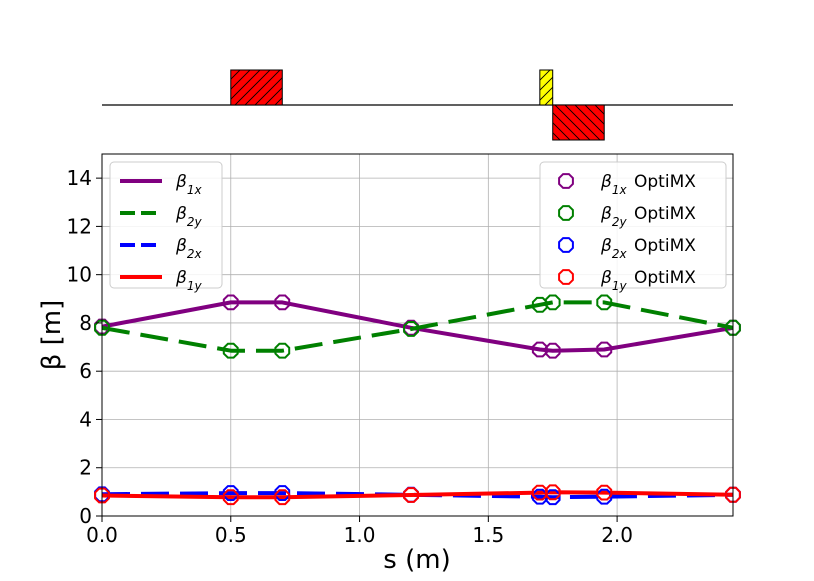 This screenshot has height=581, width=814. I want to click on legend-label-2x: β2x, so click(188, 248).